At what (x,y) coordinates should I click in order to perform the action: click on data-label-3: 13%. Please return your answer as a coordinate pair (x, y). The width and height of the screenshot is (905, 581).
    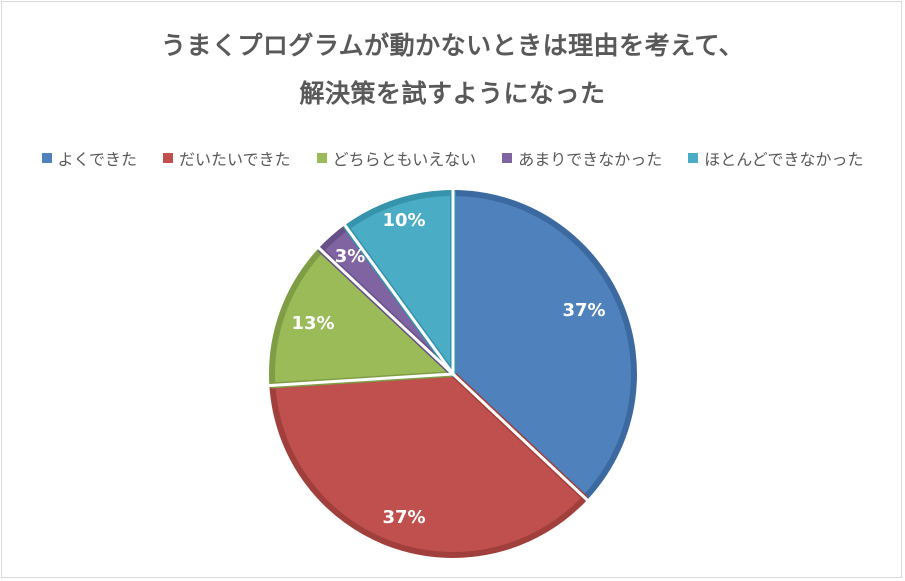
    Looking at the image, I should click on (312, 323).